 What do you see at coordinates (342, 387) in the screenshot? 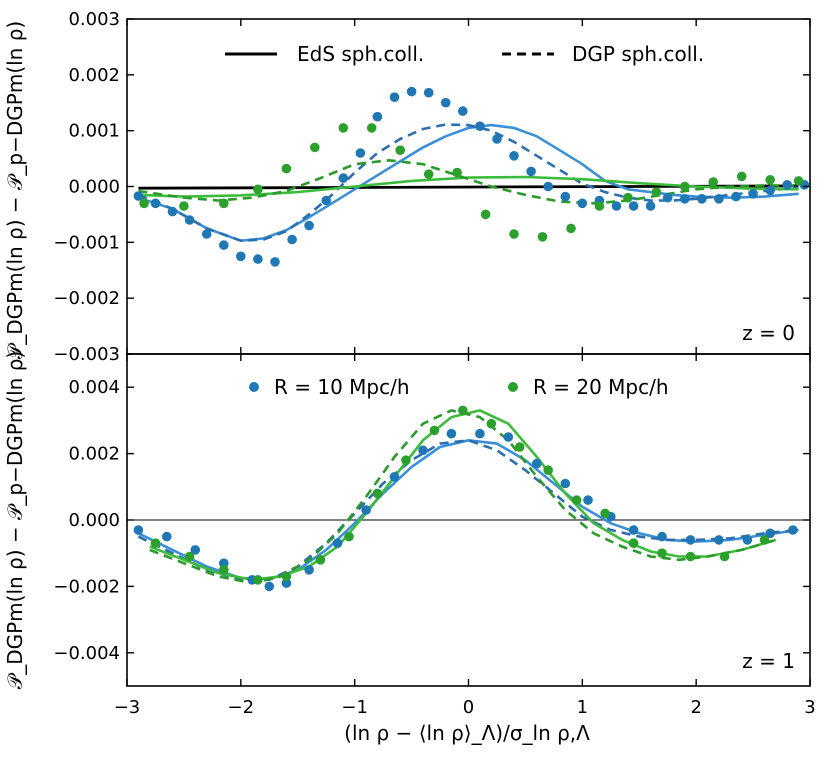
I see `legend-r10-label: R = 10 Mpc/h` at bounding box center [342, 387].